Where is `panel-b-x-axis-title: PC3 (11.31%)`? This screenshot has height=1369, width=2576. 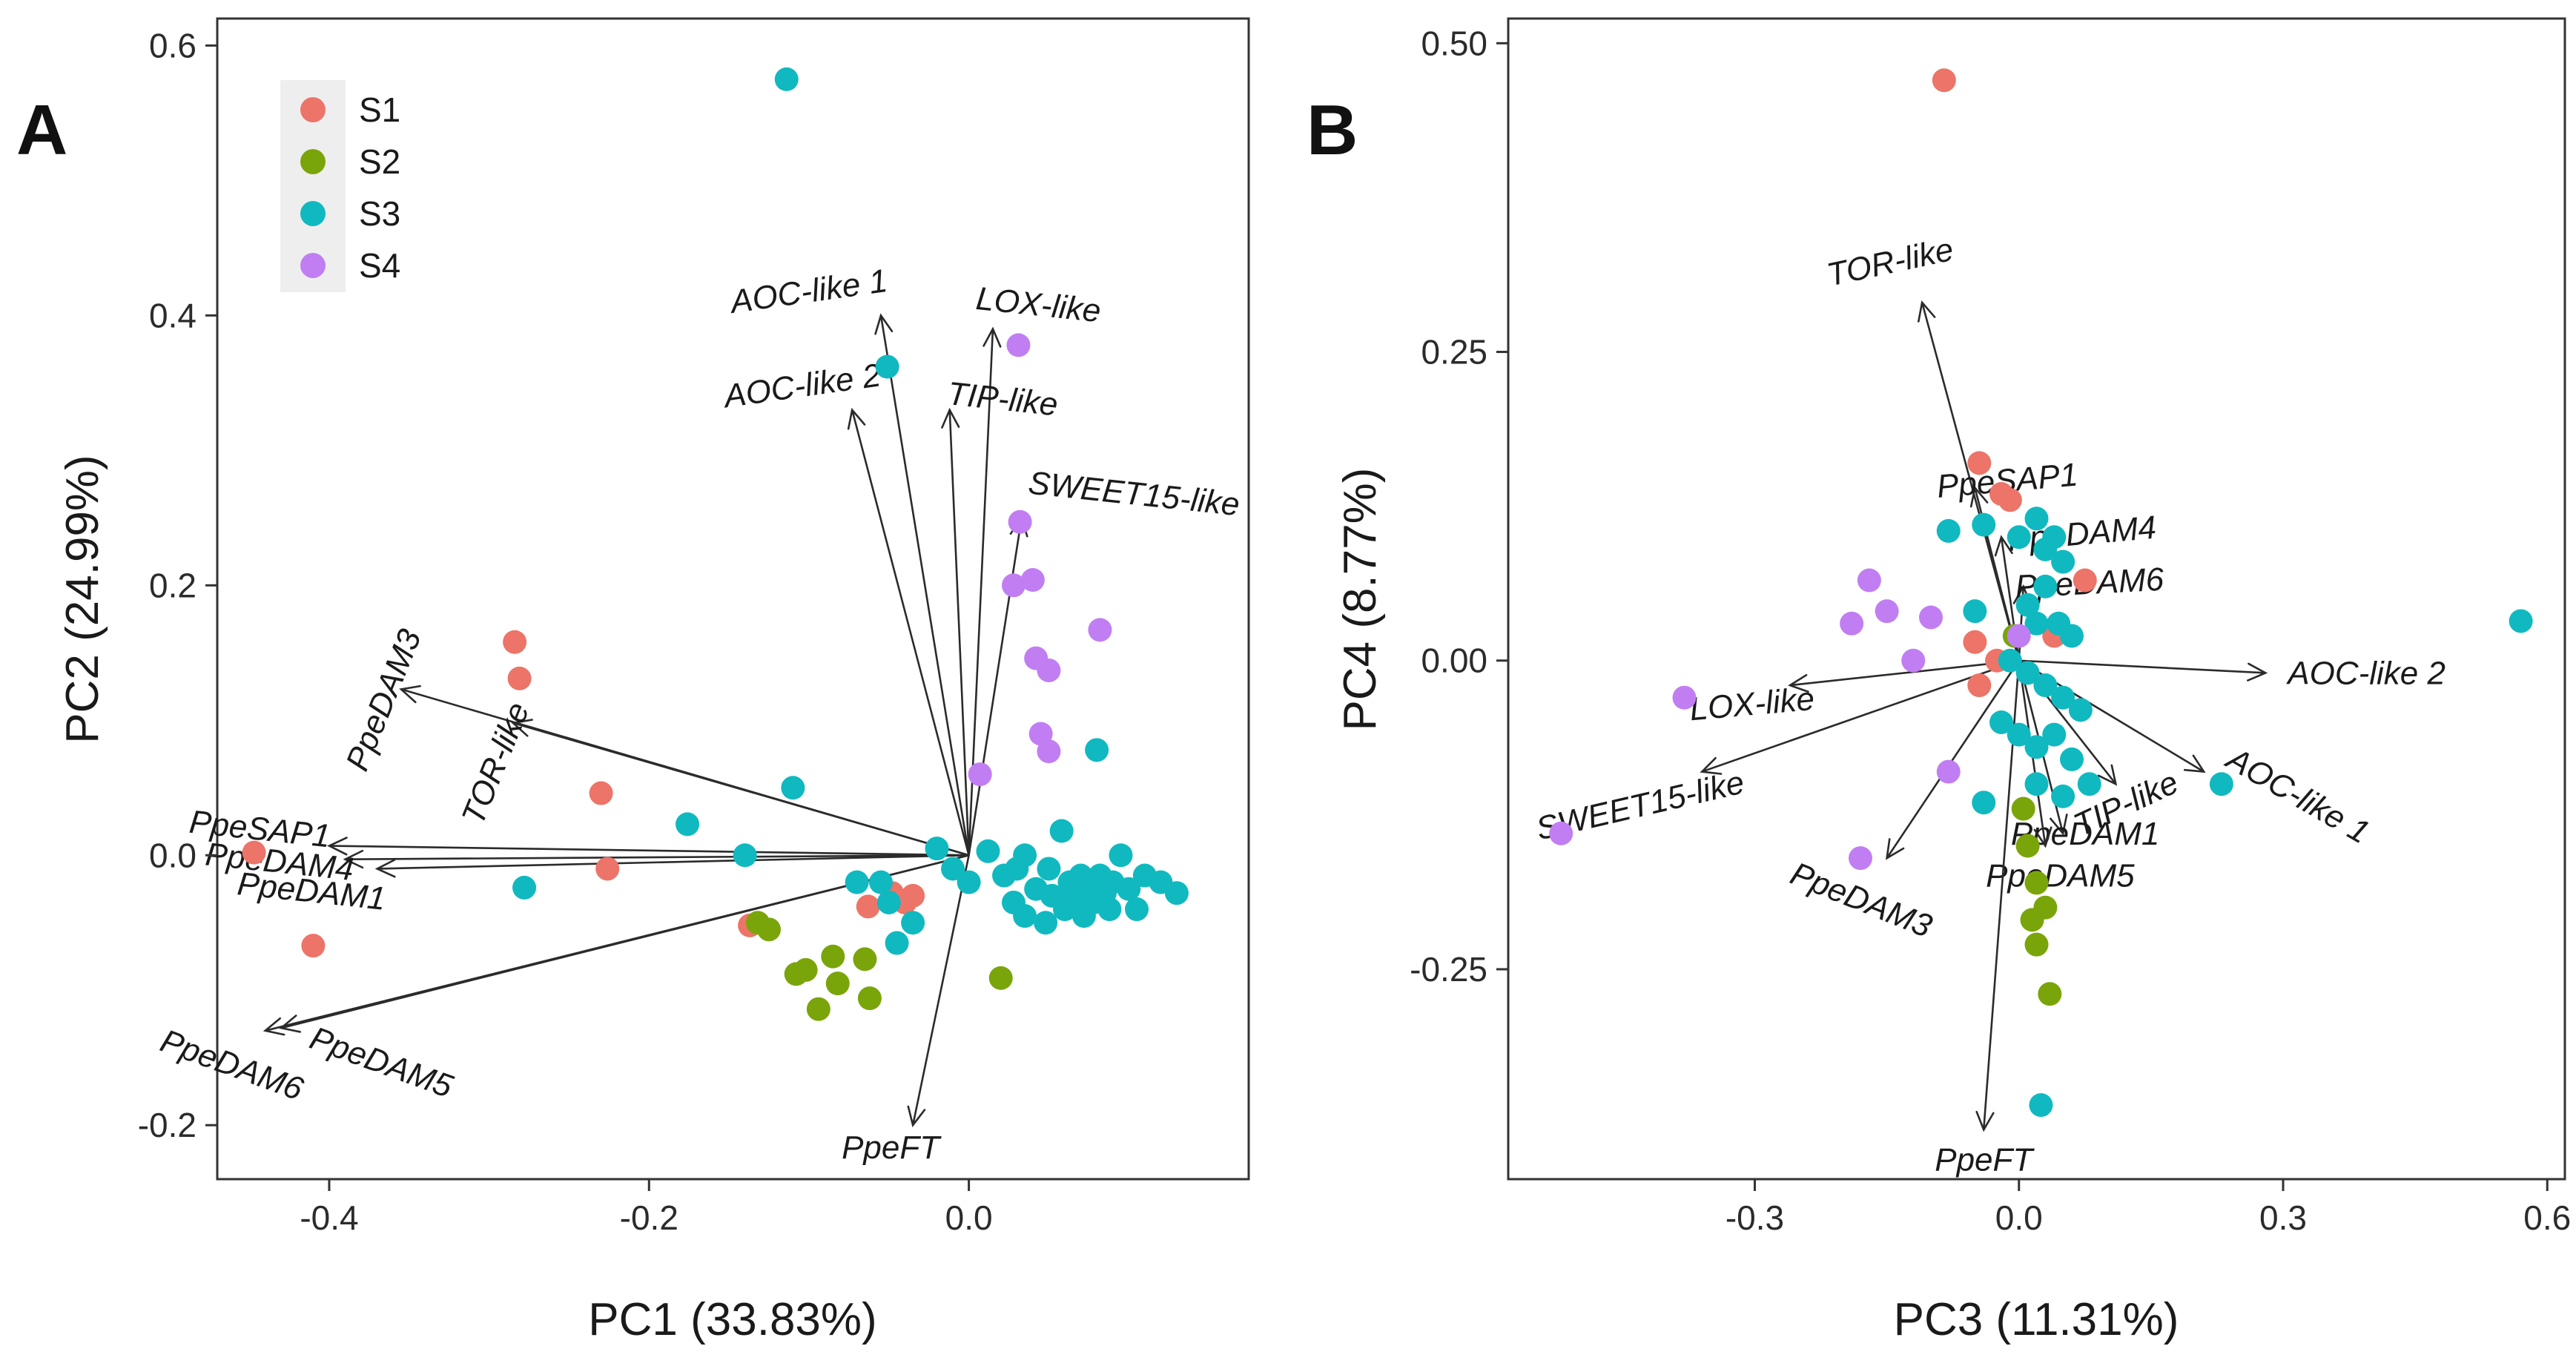 panel-b-x-axis-title: PC3 (11.31%) is located at coordinates (2036, 1319).